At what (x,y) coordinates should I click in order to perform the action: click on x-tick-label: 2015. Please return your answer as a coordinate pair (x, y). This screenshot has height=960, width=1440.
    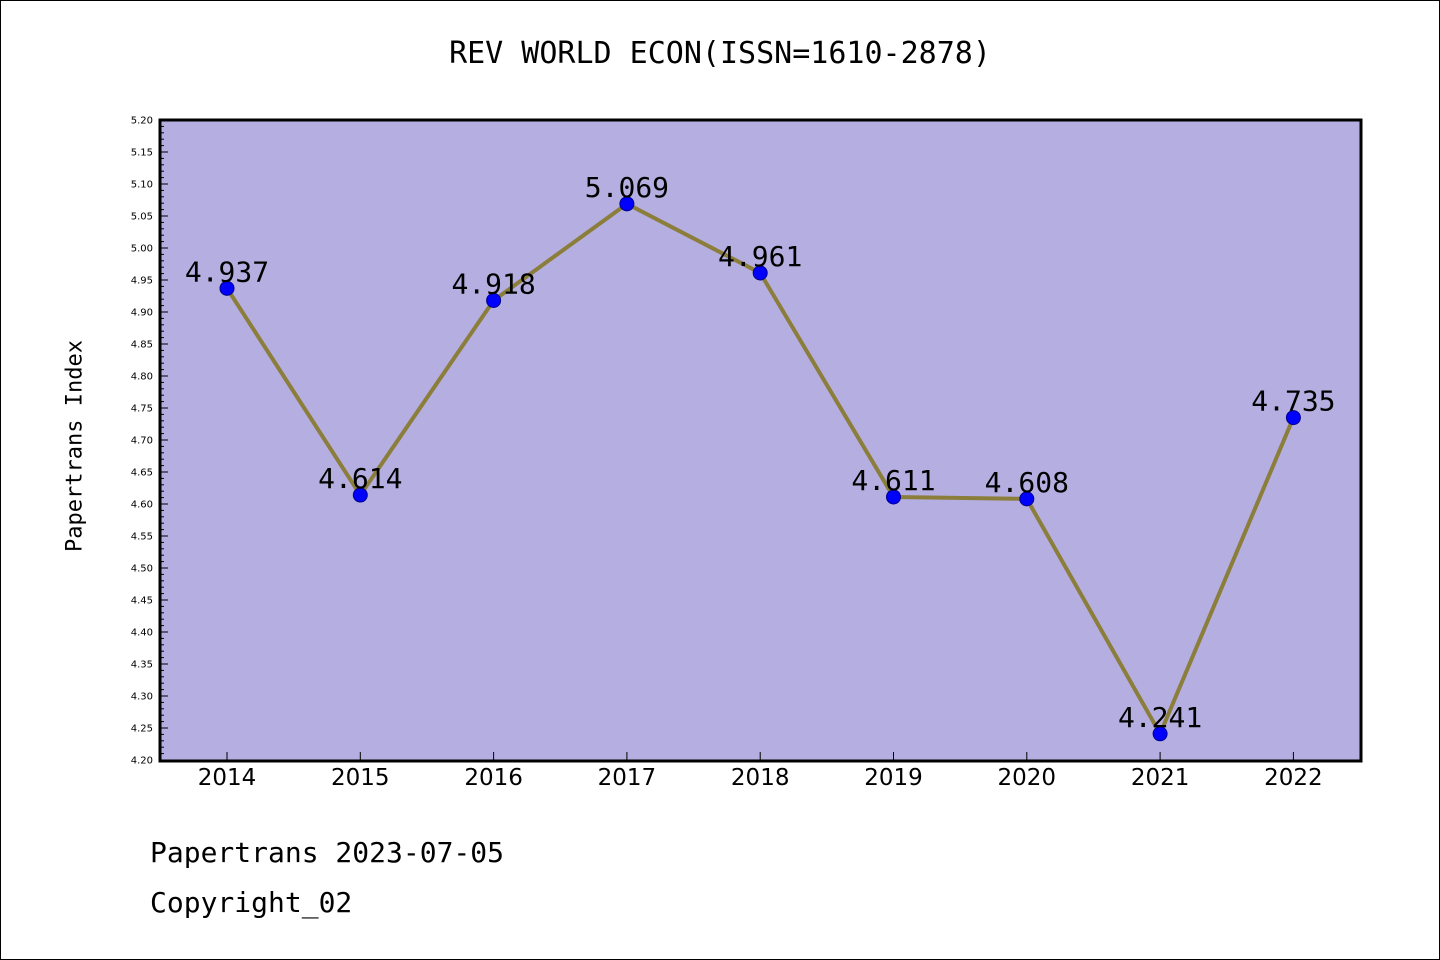
    Looking at the image, I should click on (360, 778).